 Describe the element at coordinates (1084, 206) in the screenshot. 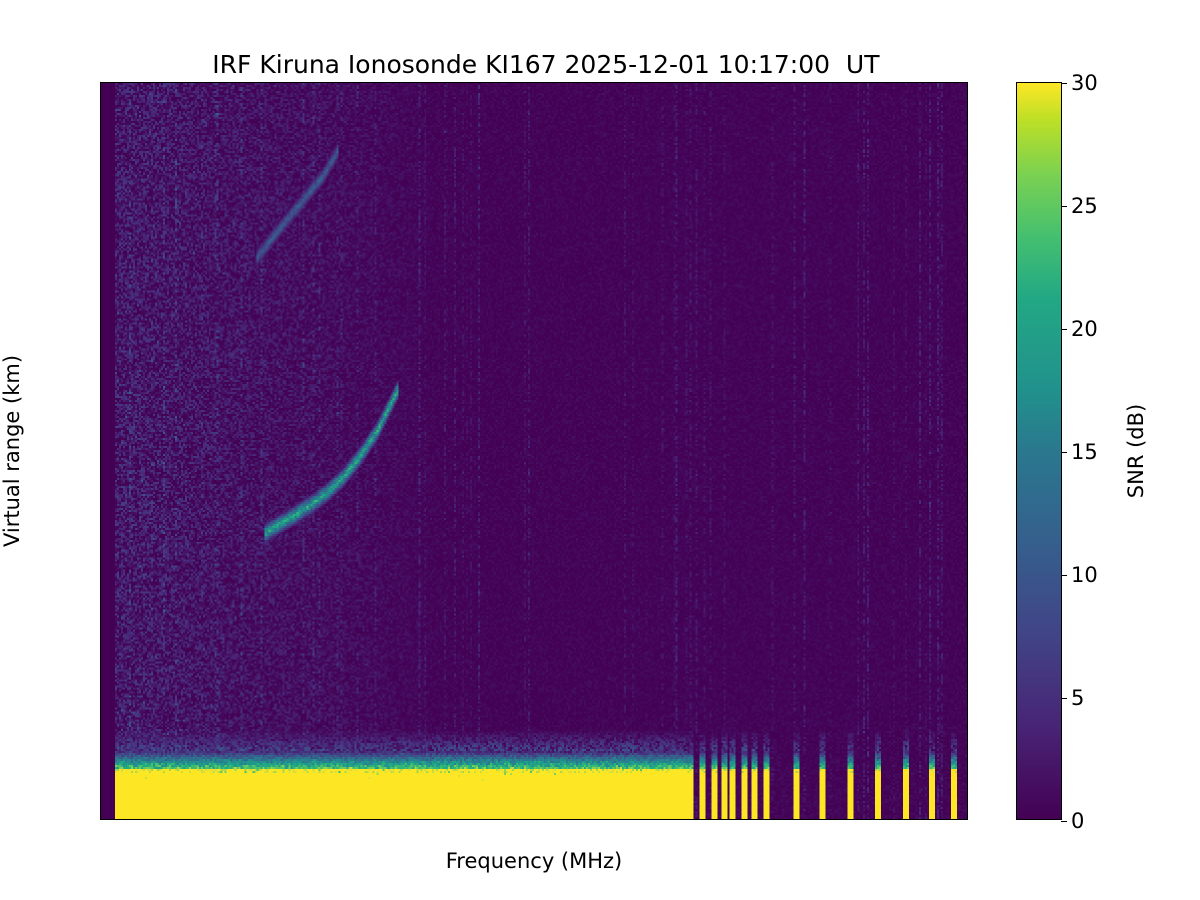

I see `colorbar-tick-label: 25` at that location.